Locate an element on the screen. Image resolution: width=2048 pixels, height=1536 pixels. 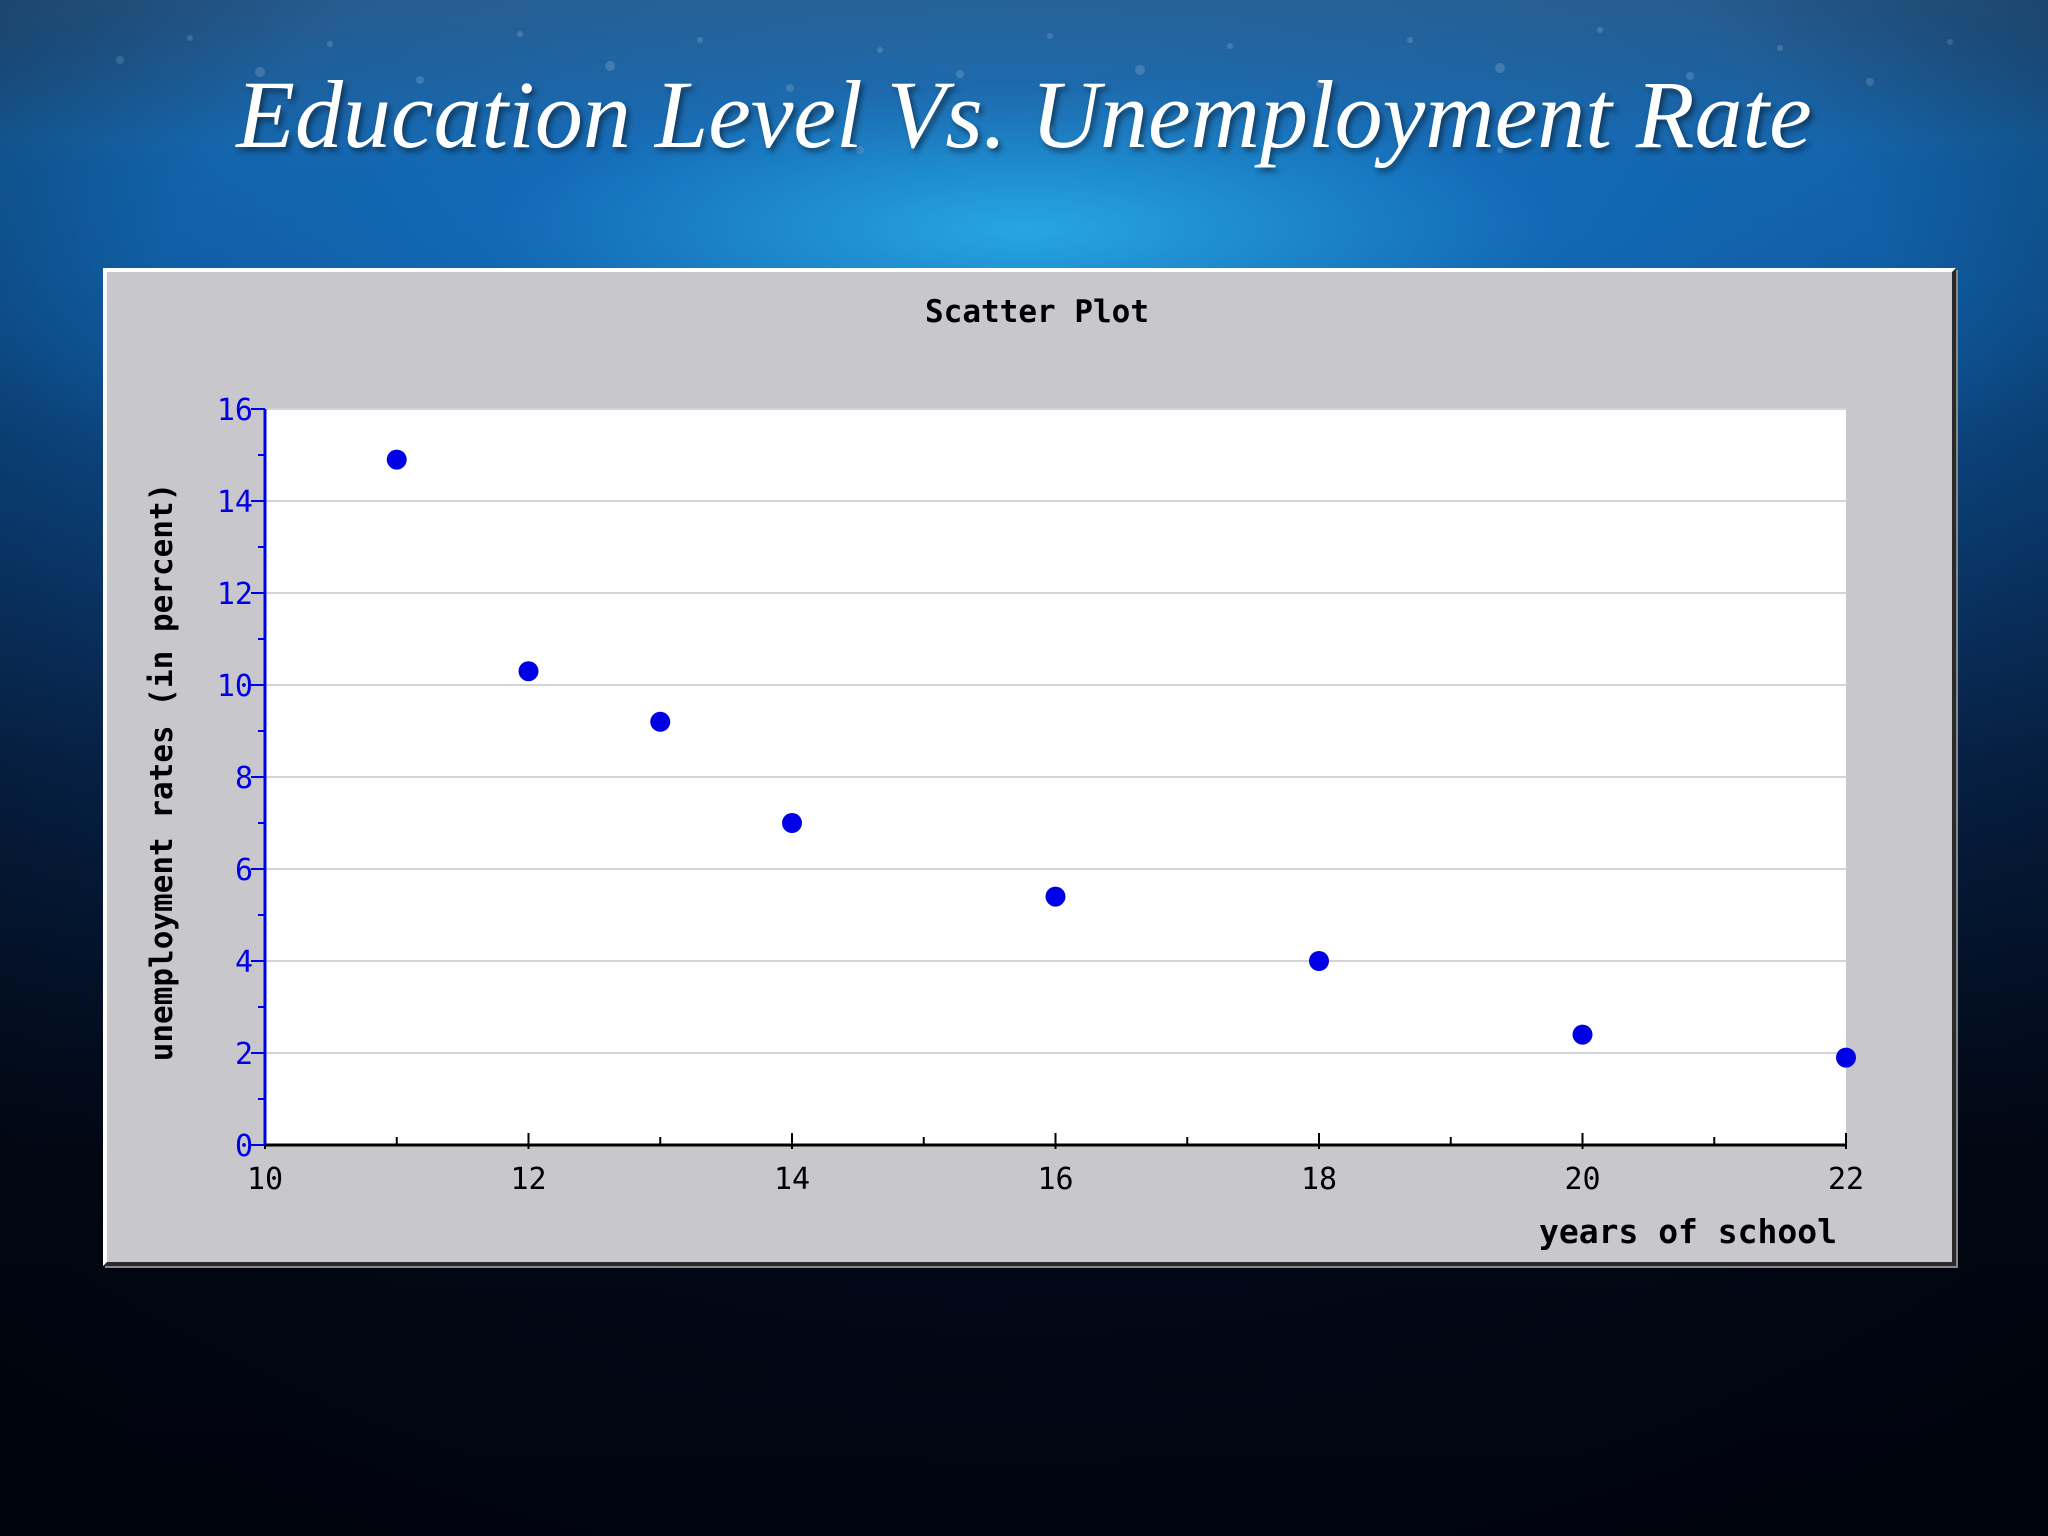
slide-title: Education Level Vs. Unemployment Rate is located at coordinates (1024, 114).